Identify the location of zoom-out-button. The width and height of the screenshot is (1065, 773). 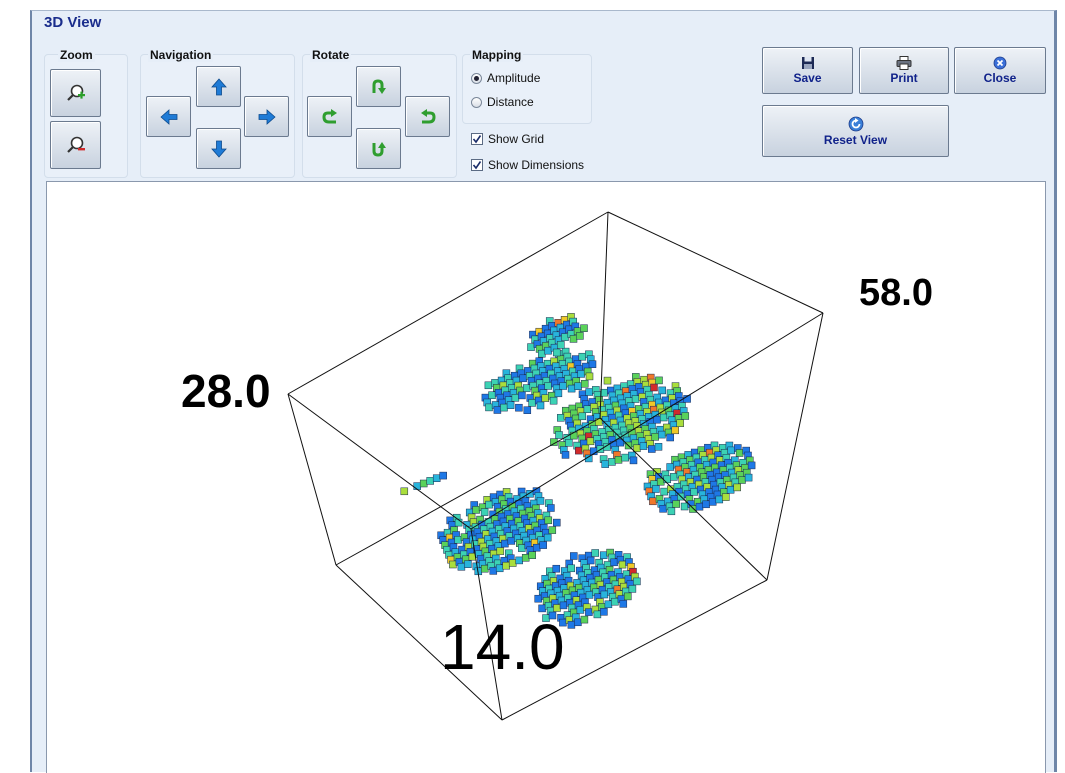
(75, 145).